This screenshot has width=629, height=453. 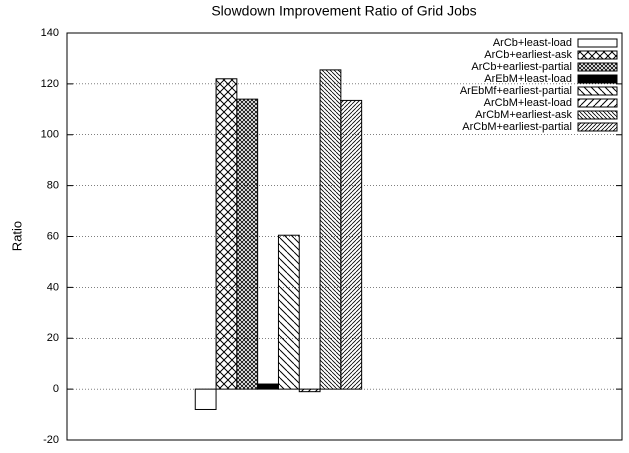 I want to click on legend-label: ArEbMf+earliest-partial, so click(x=516, y=91).